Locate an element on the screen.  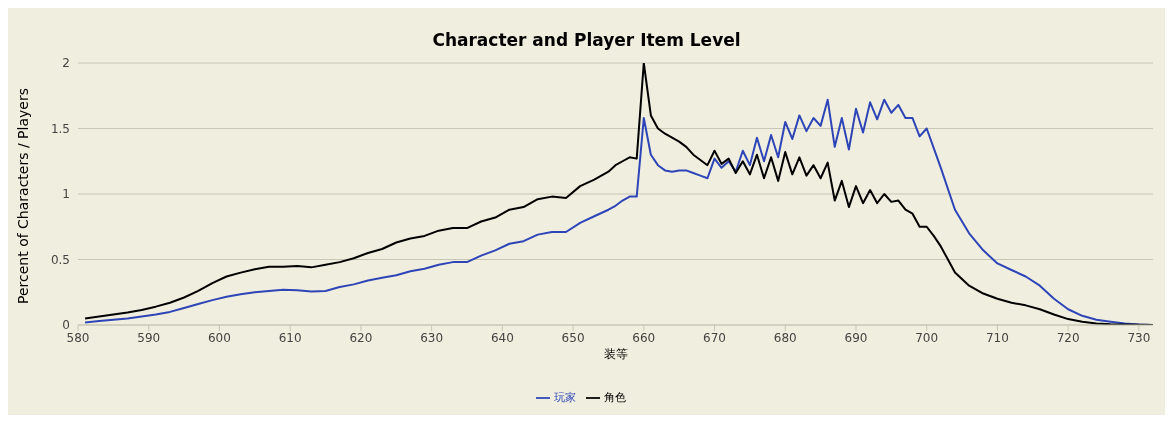
x-tick-label: 590 is located at coordinates (149, 337).